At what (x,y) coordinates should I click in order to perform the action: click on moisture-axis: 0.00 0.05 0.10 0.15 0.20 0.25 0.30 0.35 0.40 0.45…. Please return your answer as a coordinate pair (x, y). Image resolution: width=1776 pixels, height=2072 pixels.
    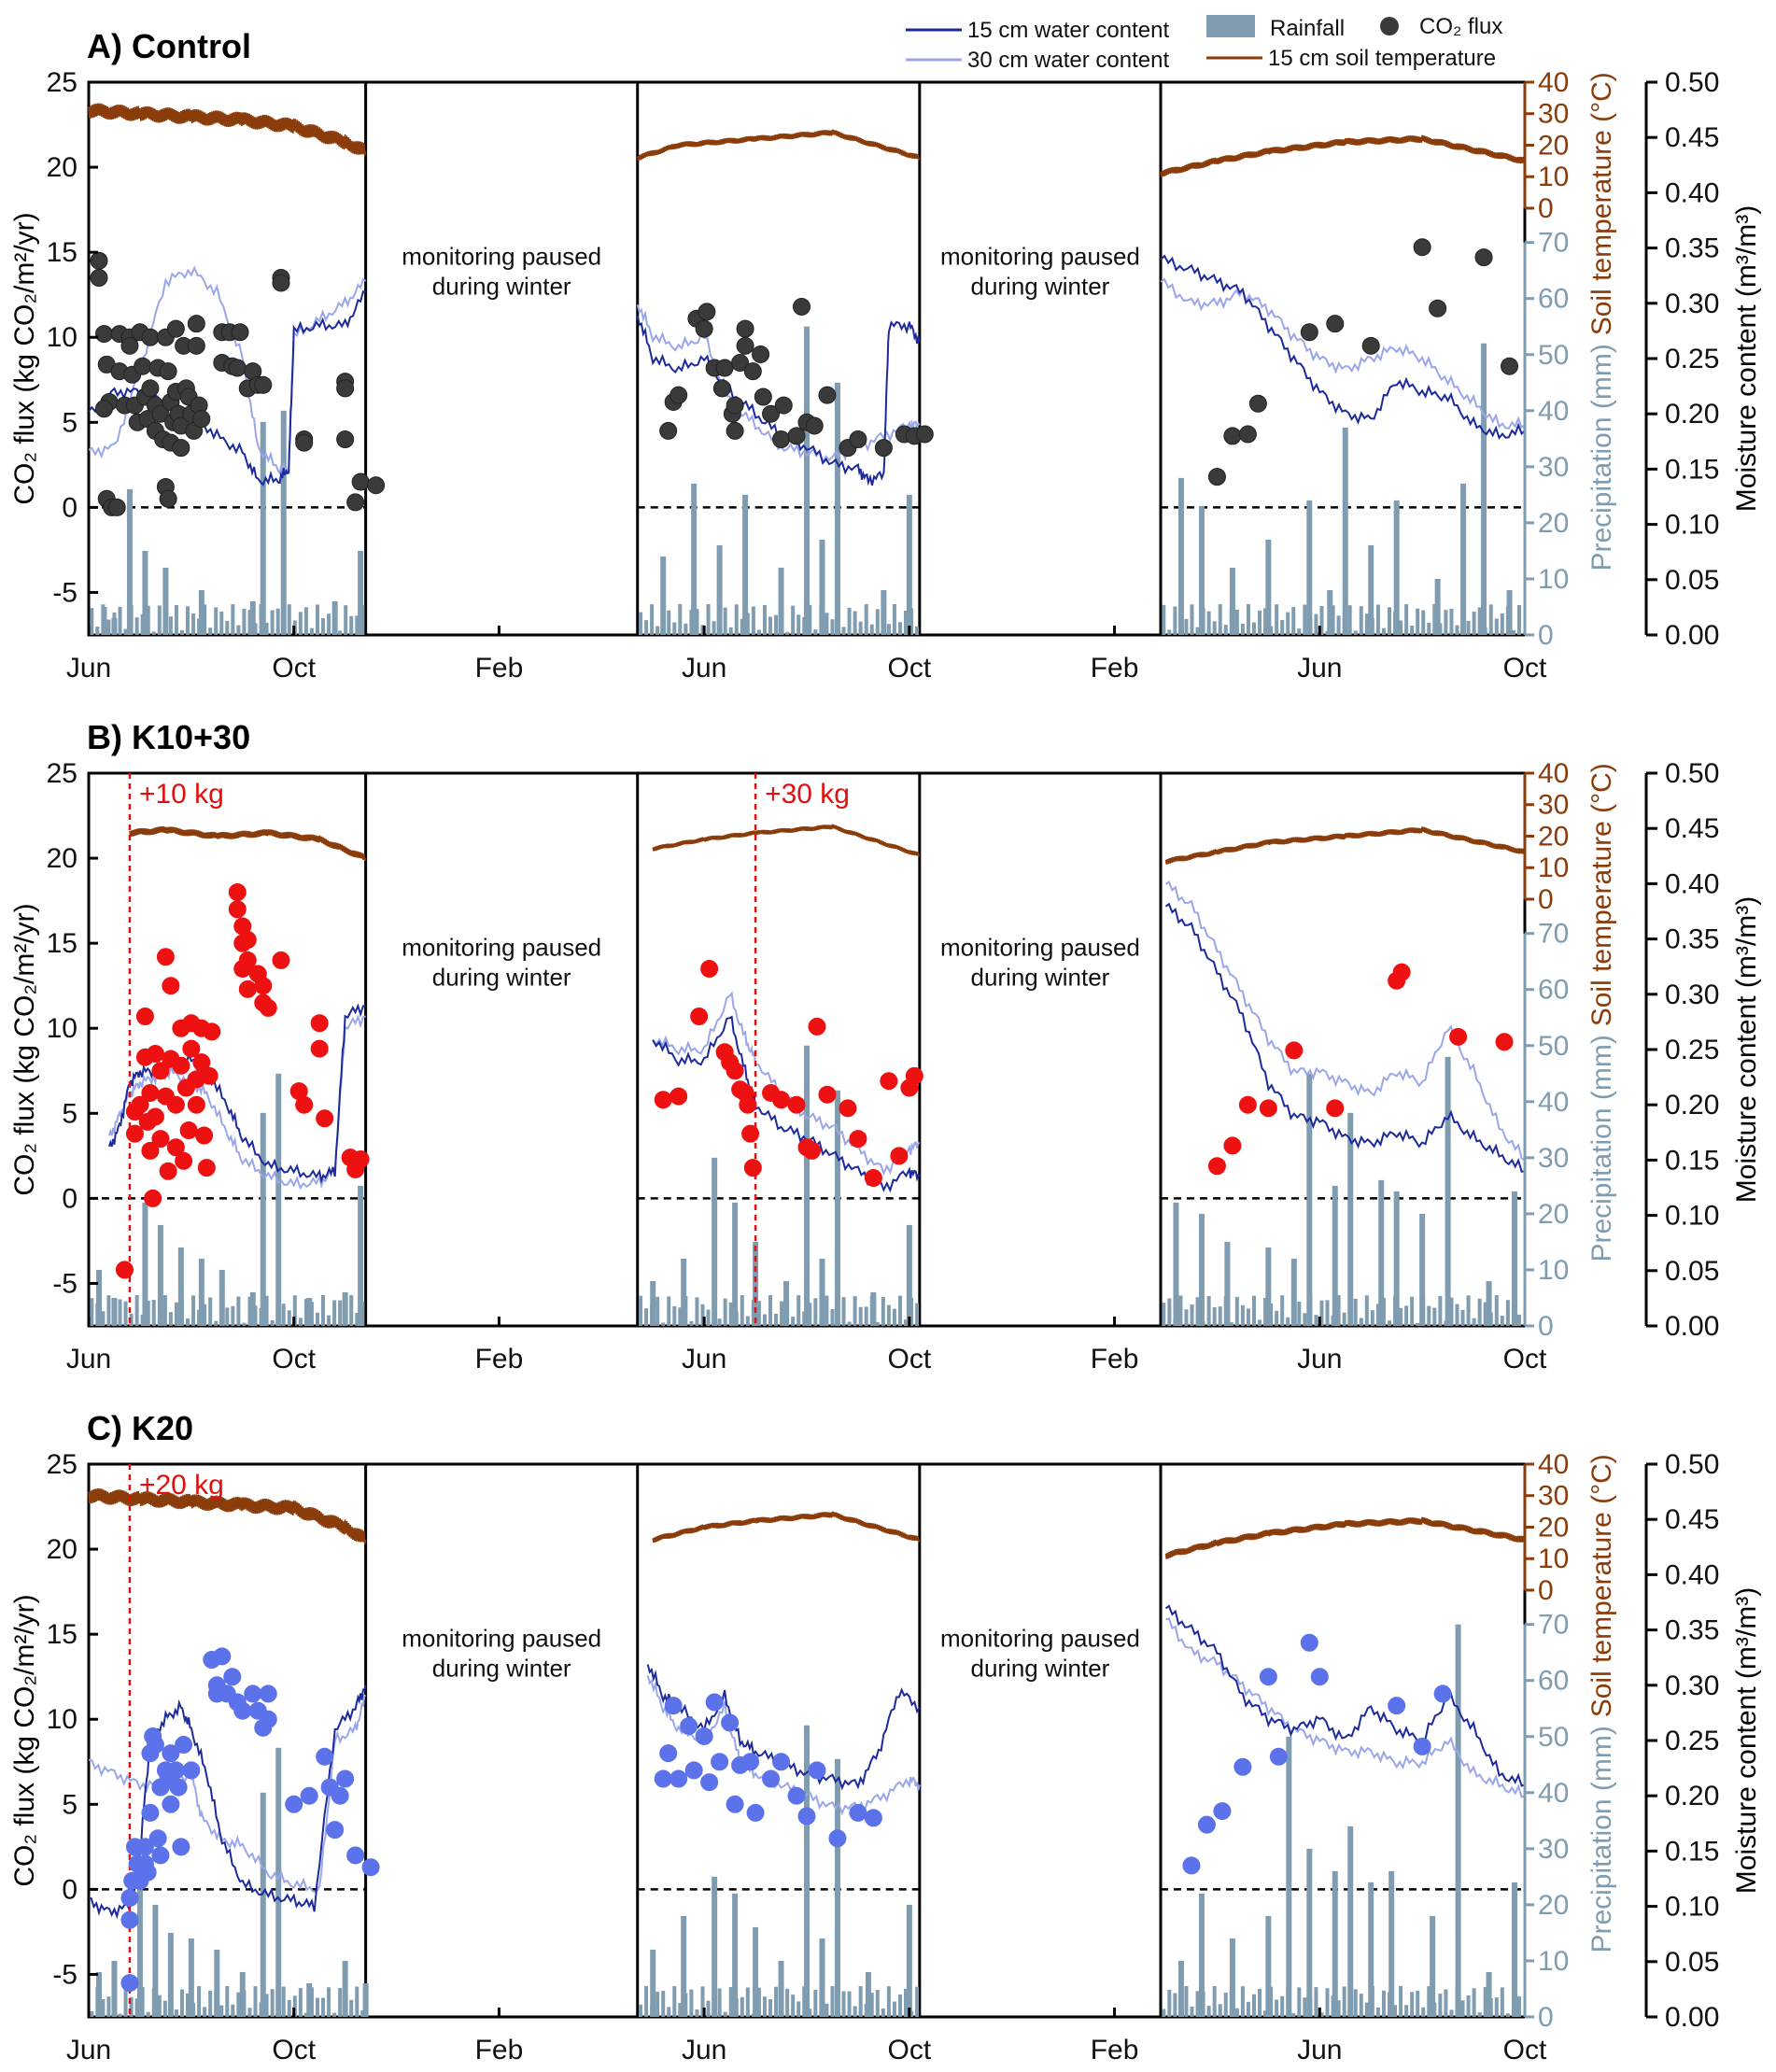
    Looking at the image, I should click on (1703, 1050).